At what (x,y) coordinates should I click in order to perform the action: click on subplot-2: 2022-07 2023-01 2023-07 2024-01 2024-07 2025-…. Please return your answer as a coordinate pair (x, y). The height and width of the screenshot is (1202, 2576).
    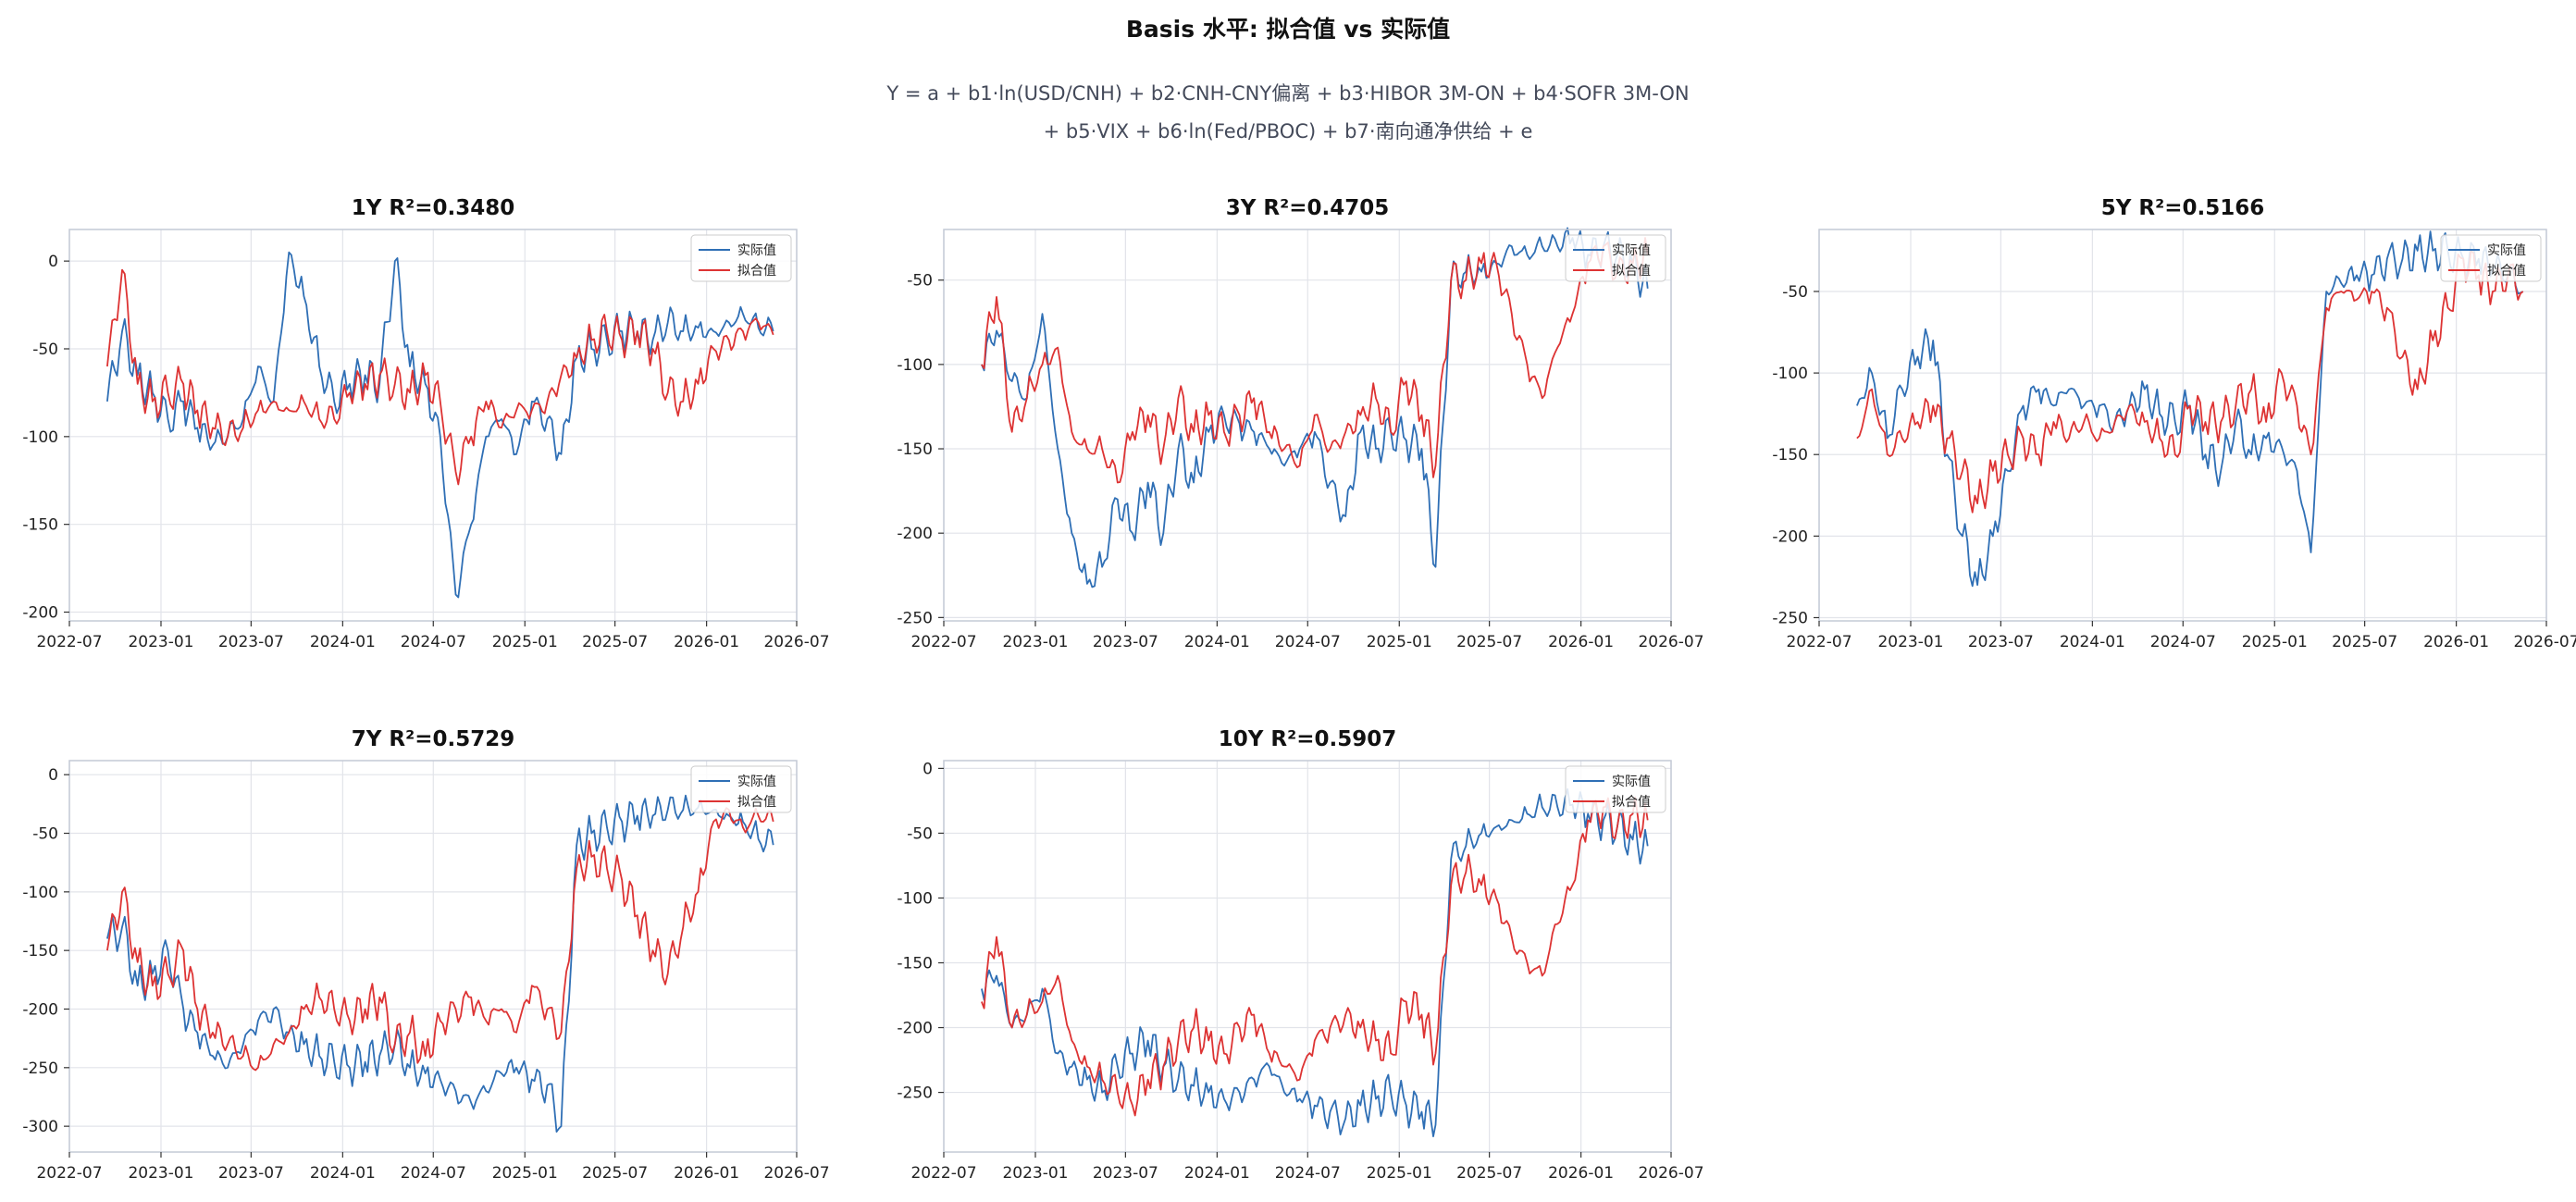
    Looking at the image, I should click on (1300, 423).